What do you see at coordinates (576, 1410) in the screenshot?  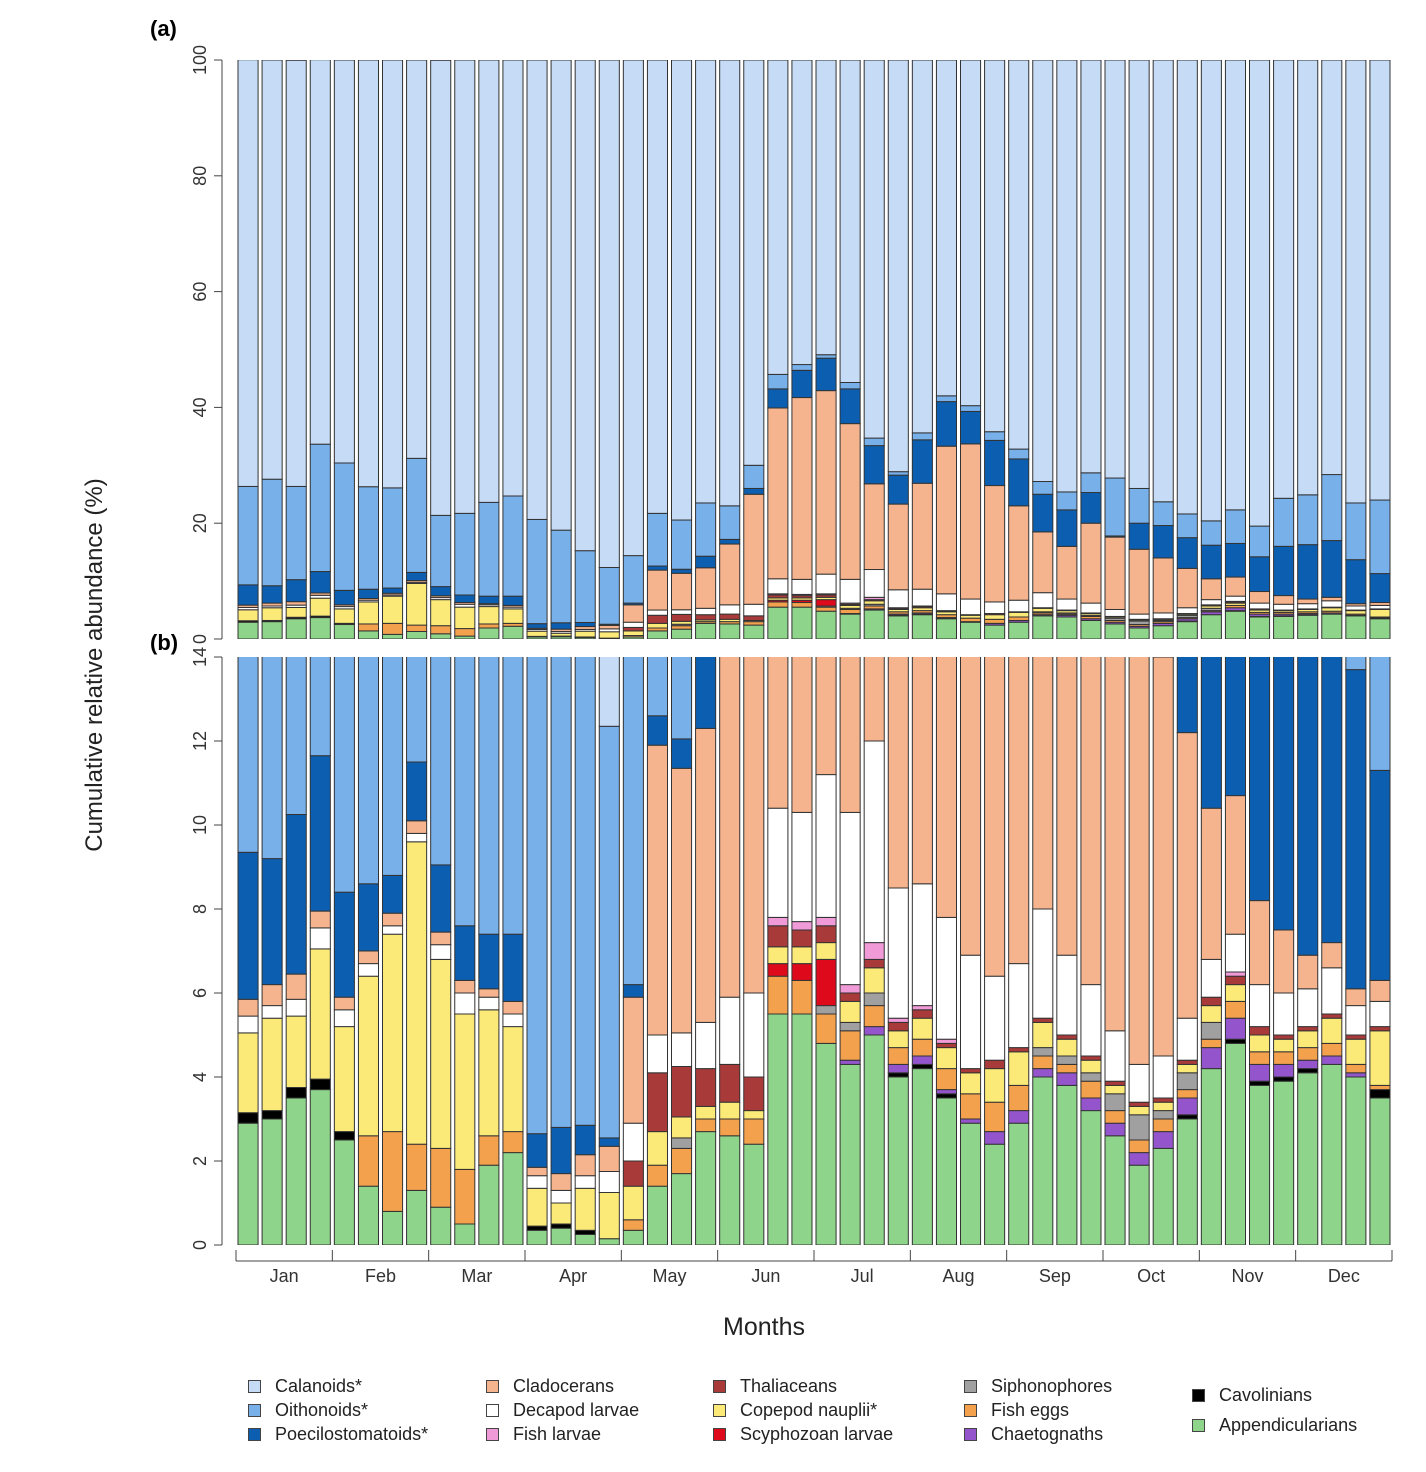 I see `legend-label: Decapod larvae` at bounding box center [576, 1410].